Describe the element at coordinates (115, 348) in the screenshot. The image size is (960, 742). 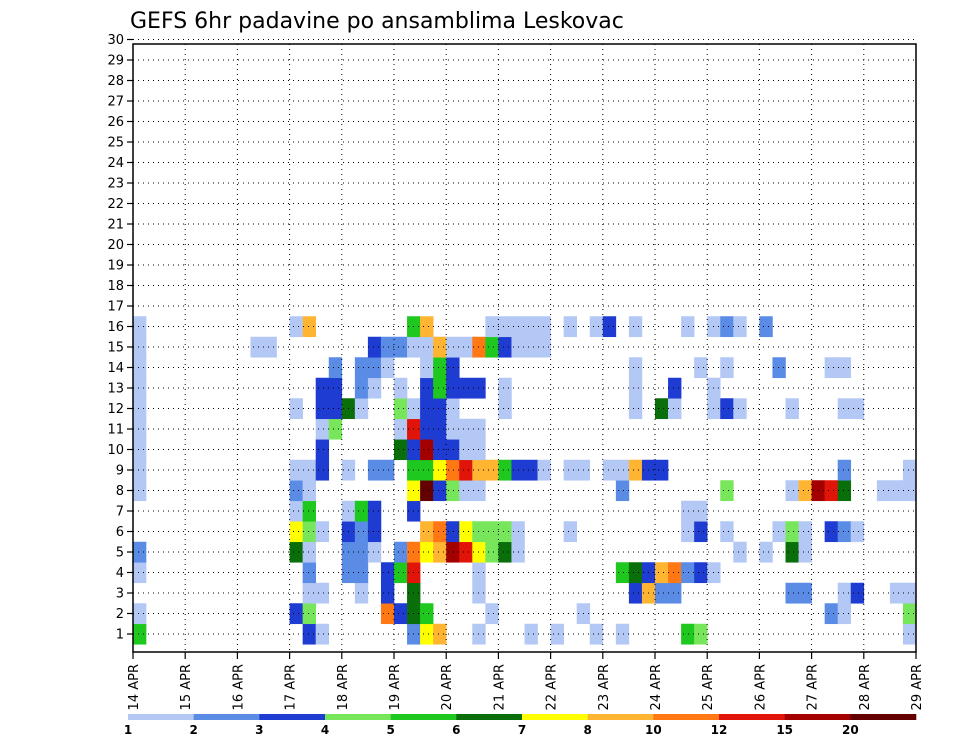
I see `y-tick-label: 15` at that location.